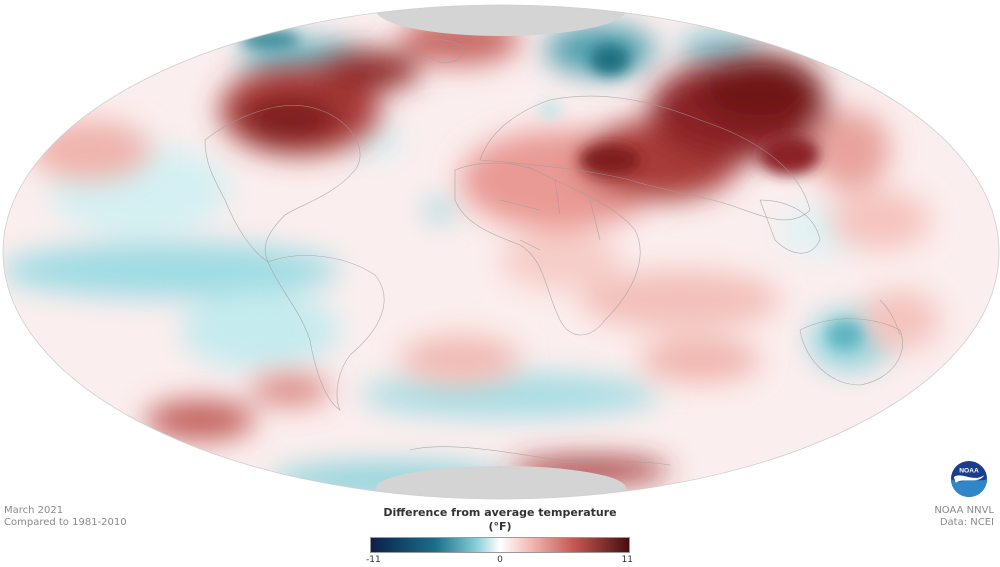 This screenshot has height=567, width=1000. Describe the element at coordinates (964, 510) in the screenshot. I see `caption-producer: NOAA NNVL` at that location.